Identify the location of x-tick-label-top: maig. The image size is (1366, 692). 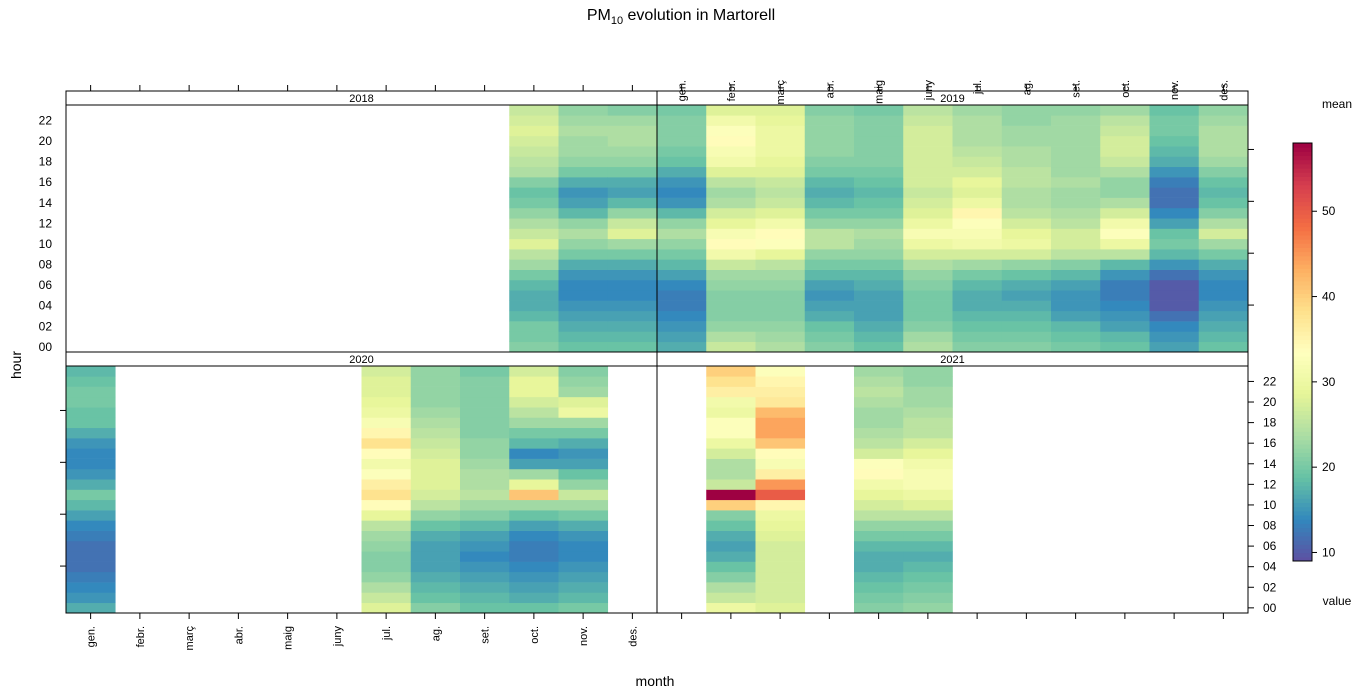
(880, 92).